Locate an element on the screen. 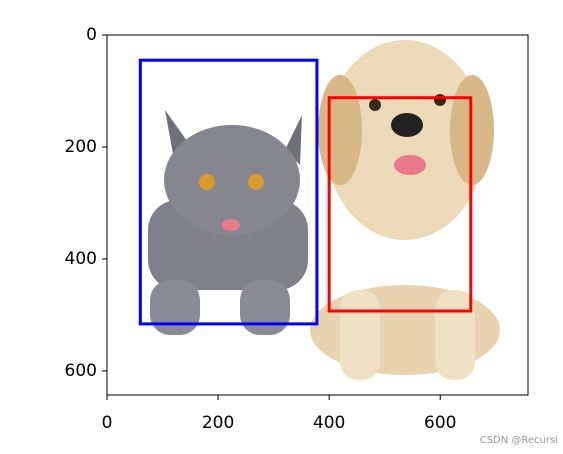 The height and width of the screenshot is (454, 563). dog-head is located at coordinates (405, 140).